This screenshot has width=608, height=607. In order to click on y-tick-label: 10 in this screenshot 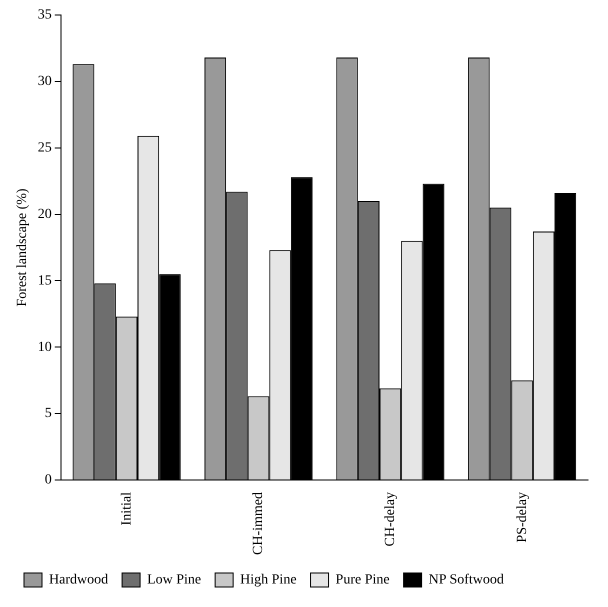, I will do `click(45, 347)`.